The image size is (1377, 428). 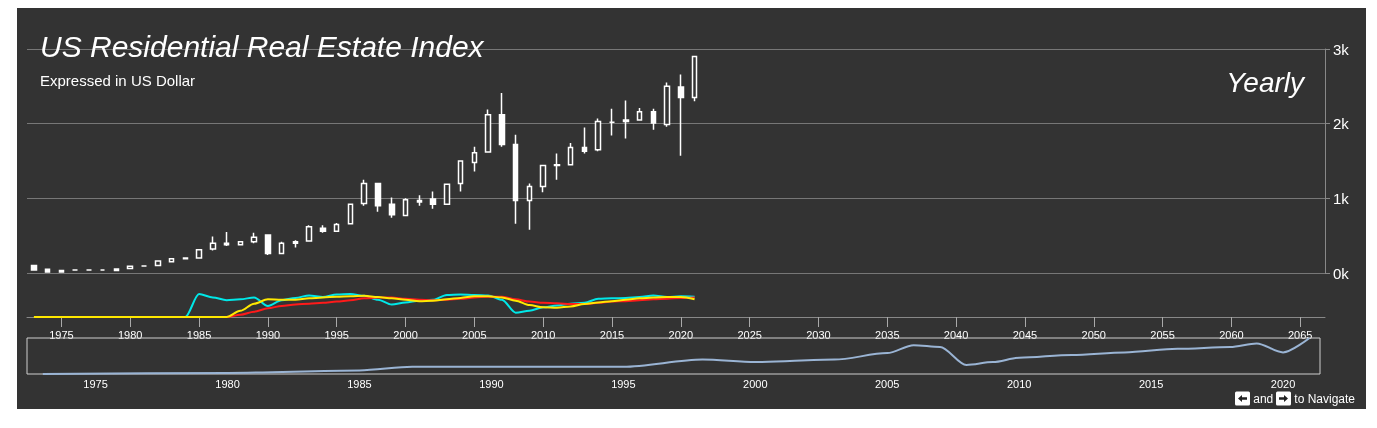 What do you see at coordinates (1341, 198) in the screenshot?
I see `y-tick-label: 1k` at bounding box center [1341, 198].